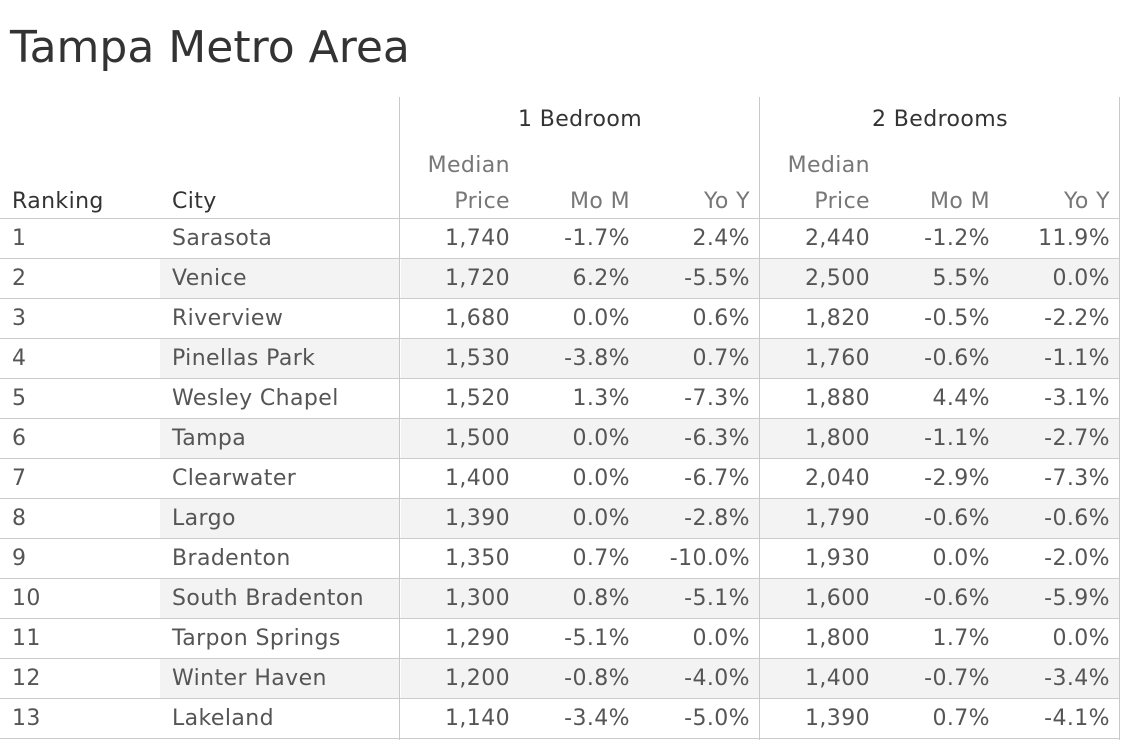 The width and height of the screenshot is (1124, 740). What do you see at coordinates (209, 278) in the screenshot?
I see `city-cell: Venice` at bounding box center [209, 278].